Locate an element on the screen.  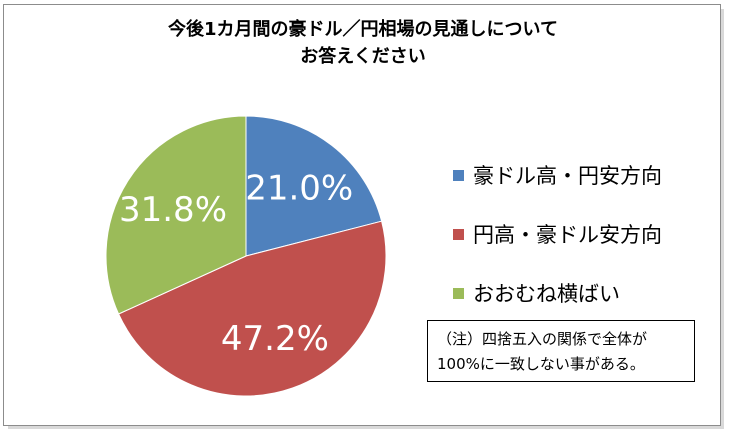
slice-value-label-yen-up: 47.2% is located at coordinates (275, 339).